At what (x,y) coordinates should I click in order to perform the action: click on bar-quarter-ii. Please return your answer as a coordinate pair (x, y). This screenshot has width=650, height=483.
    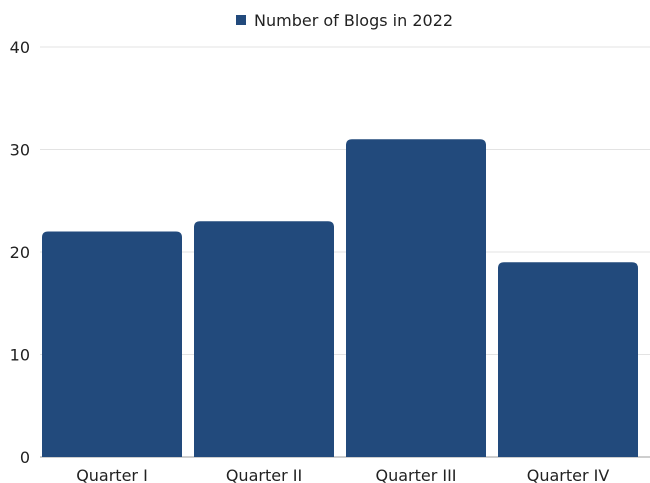
    Looking at the image, I should click on (264, 339).